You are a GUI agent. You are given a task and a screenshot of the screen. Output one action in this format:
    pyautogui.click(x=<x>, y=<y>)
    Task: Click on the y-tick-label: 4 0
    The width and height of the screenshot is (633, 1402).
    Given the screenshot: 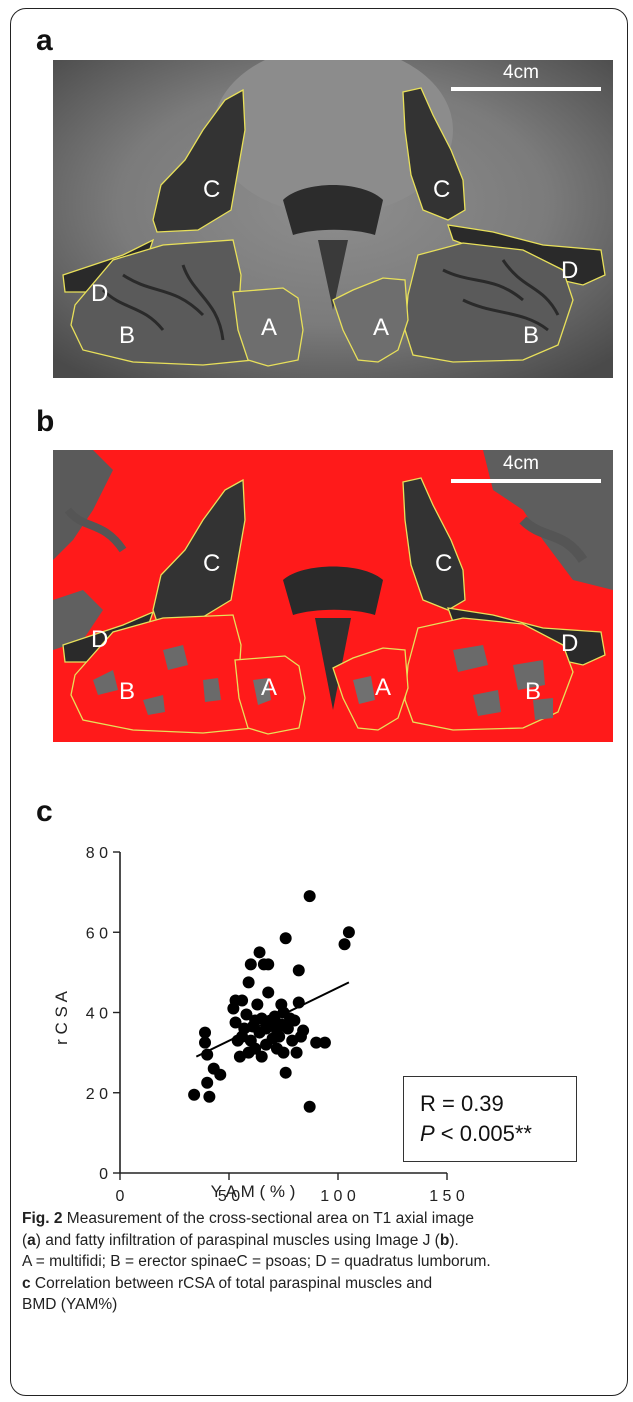 What is the action you would take?
    pyautogui.click(x=97, y=1014)
    